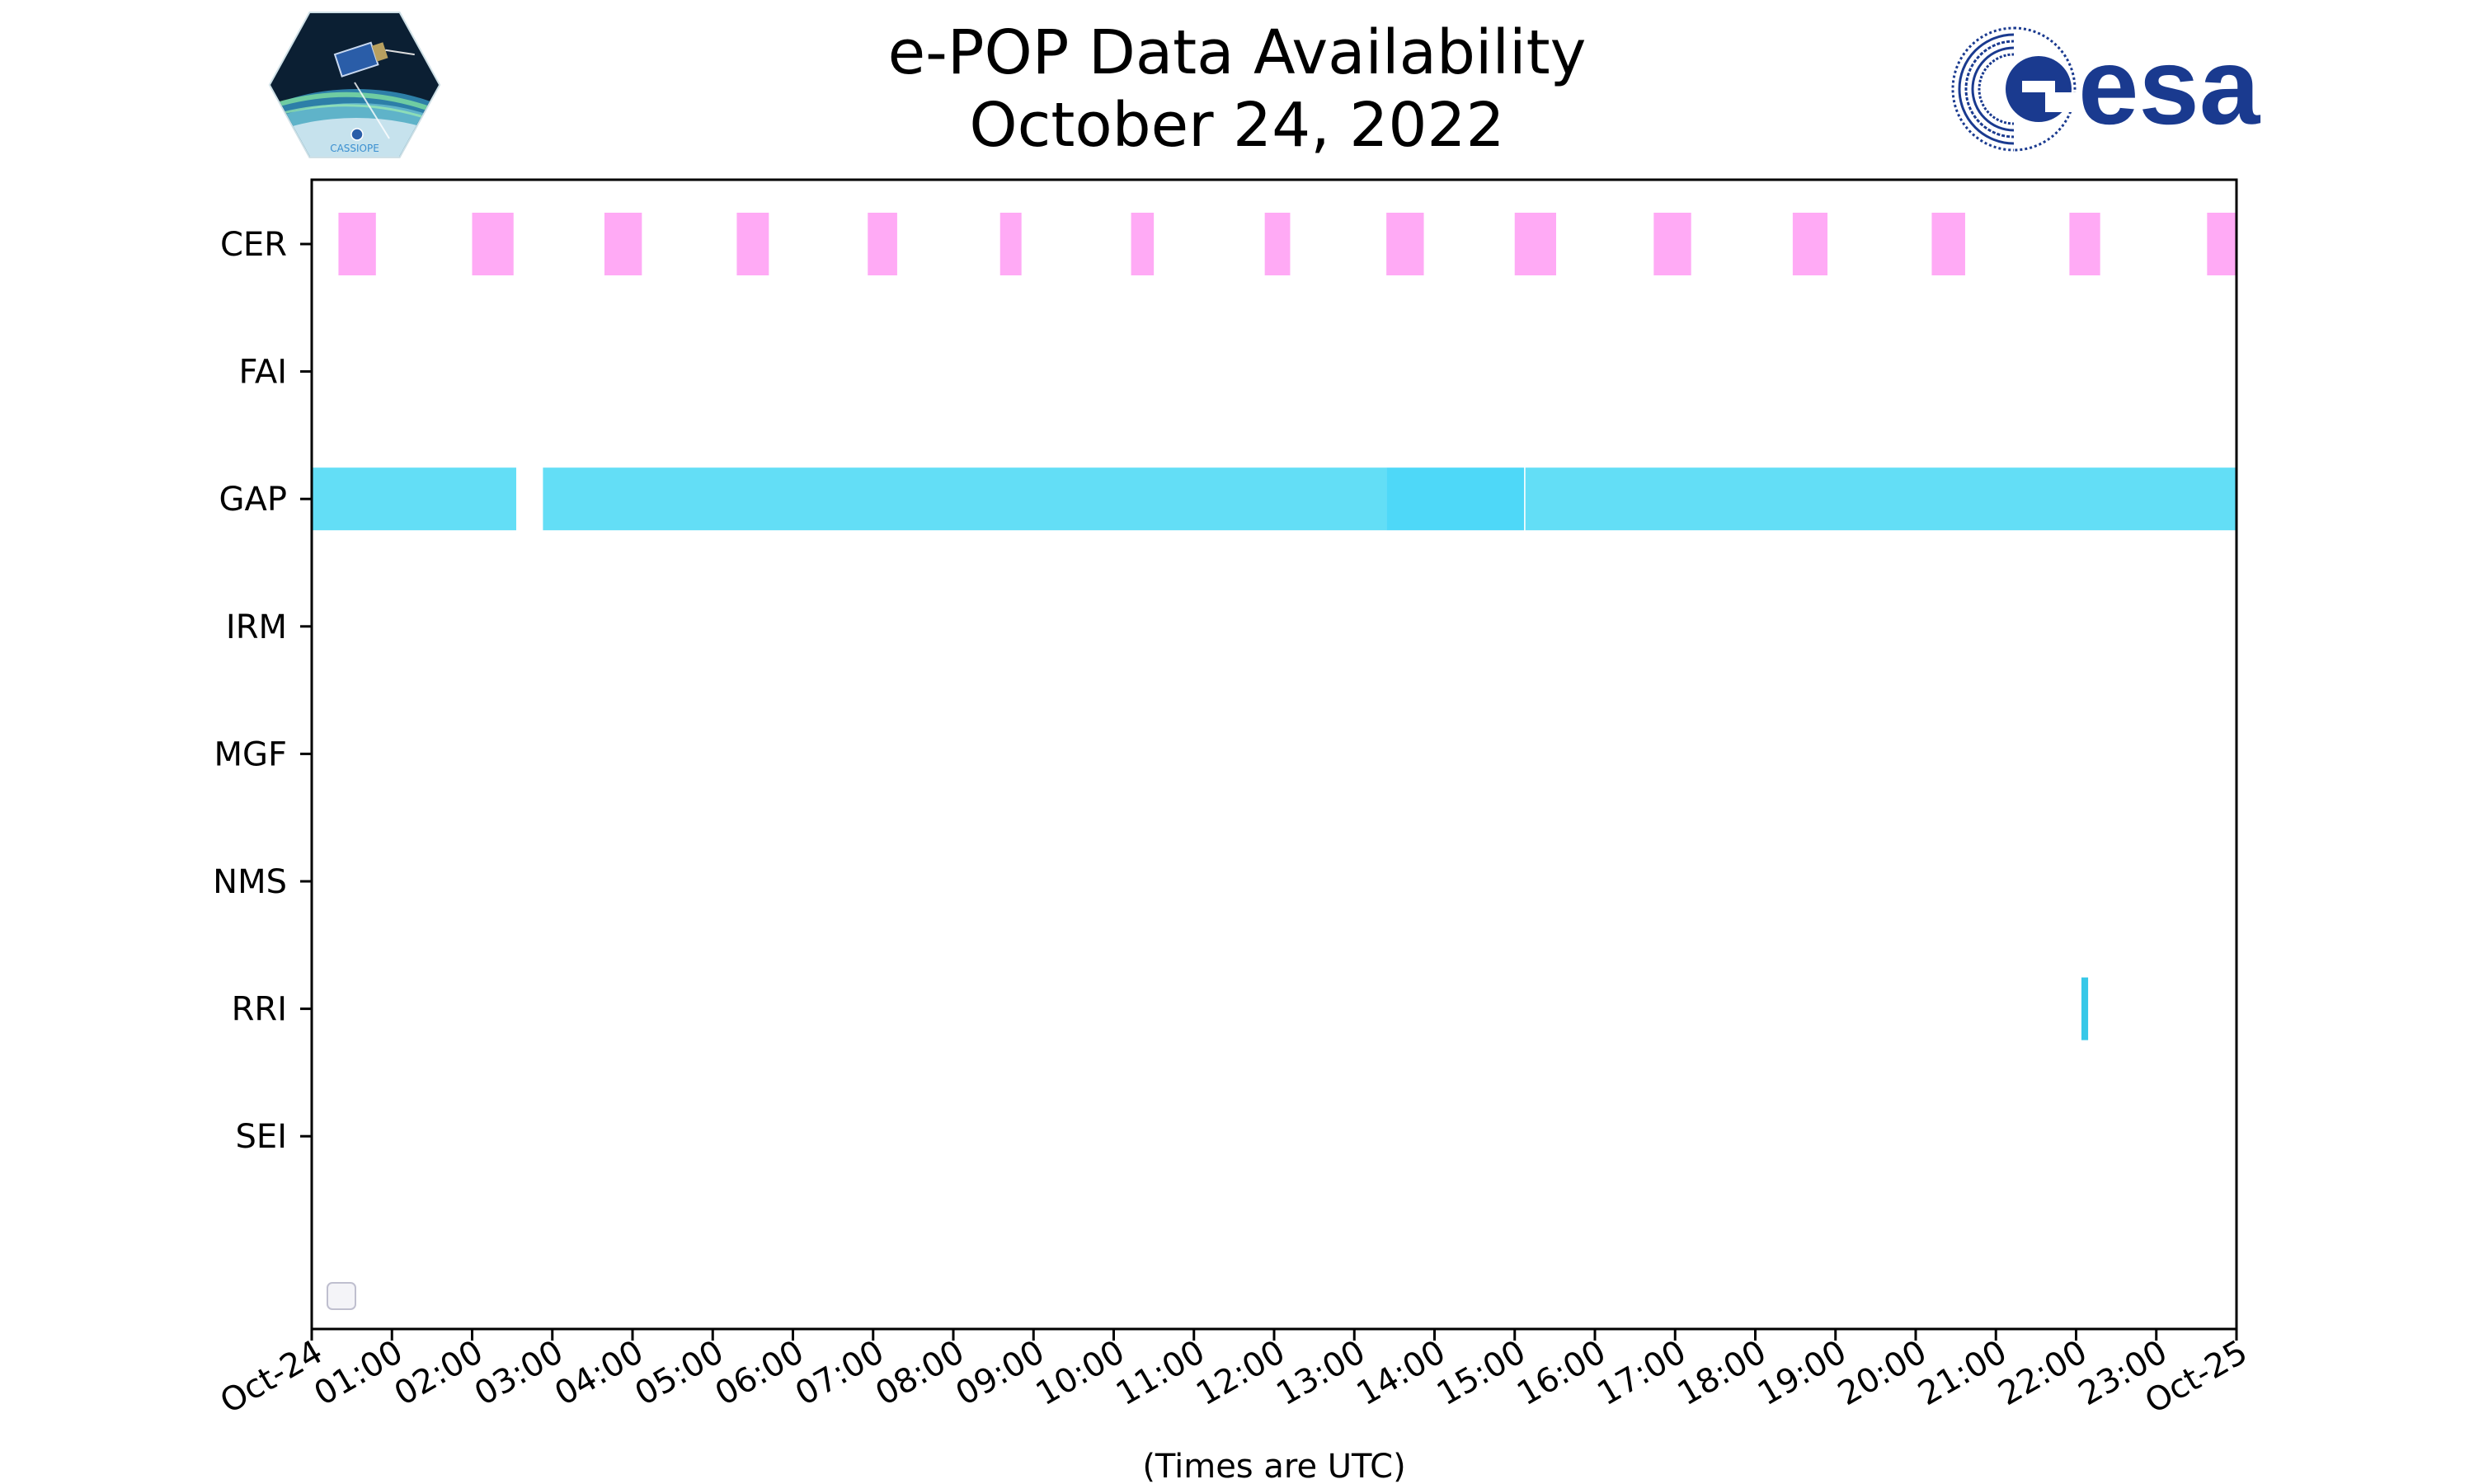 This screenshot has height=1484, width=2474. I want to click on x-tick-label: 08:00, so click(920, 1373).